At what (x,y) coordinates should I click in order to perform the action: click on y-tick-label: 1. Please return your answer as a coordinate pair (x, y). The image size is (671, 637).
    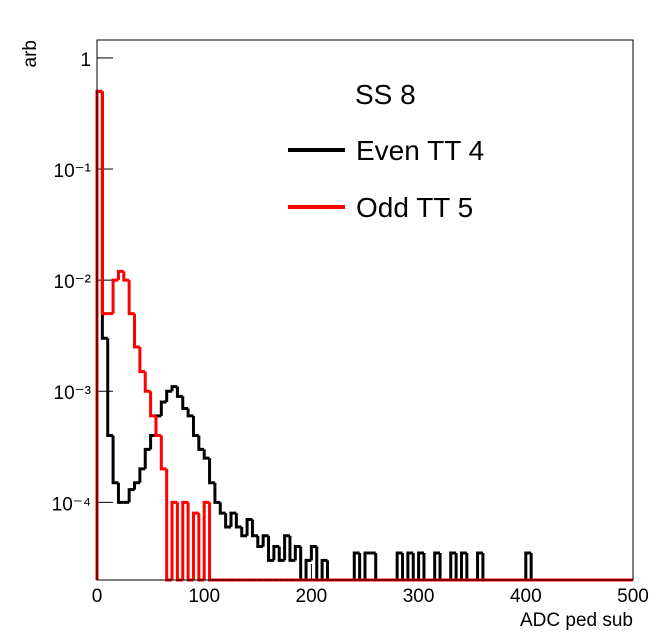
    Looking at the image, I should click on (85, 60).